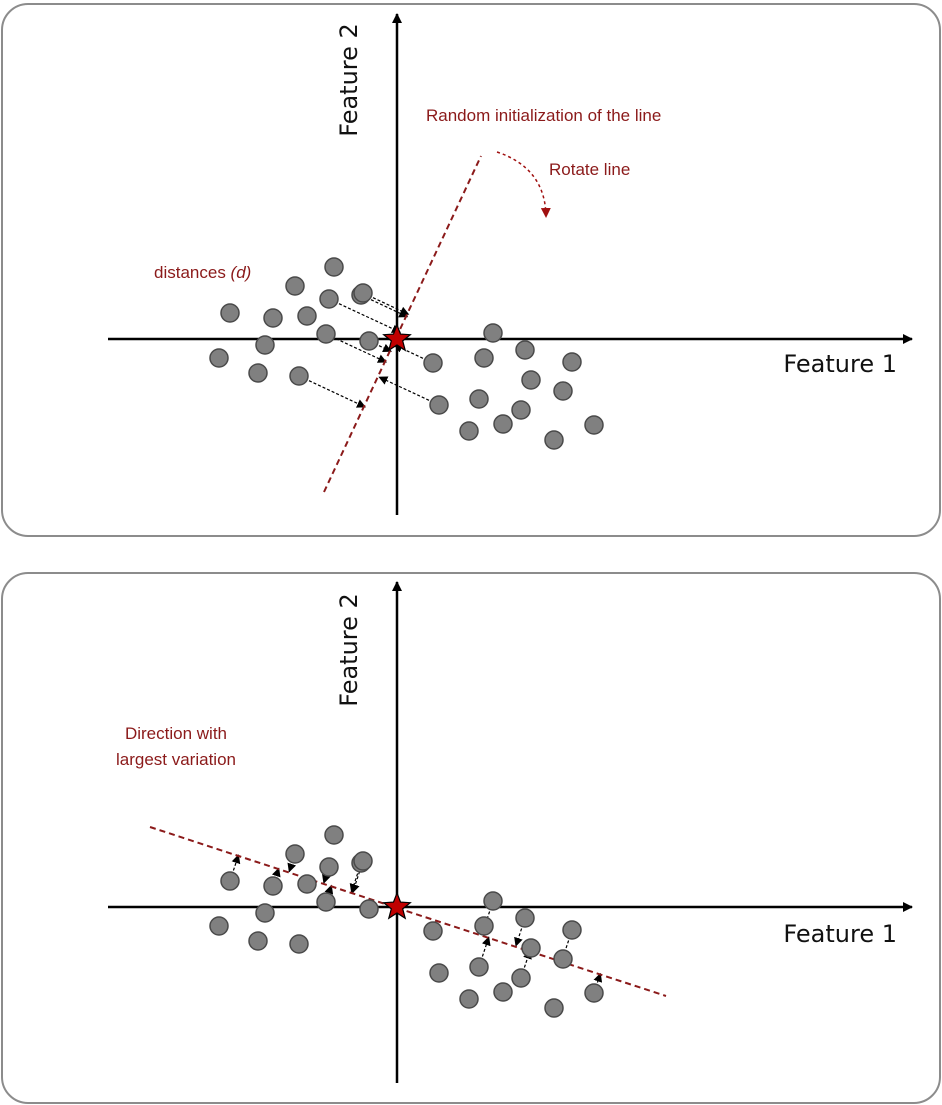 This screenshot has height=1105, width=942. Describe the element at coordinates (543, 115) in the screenshot. I see `init-line-label: Random initialization of the line` at that location.